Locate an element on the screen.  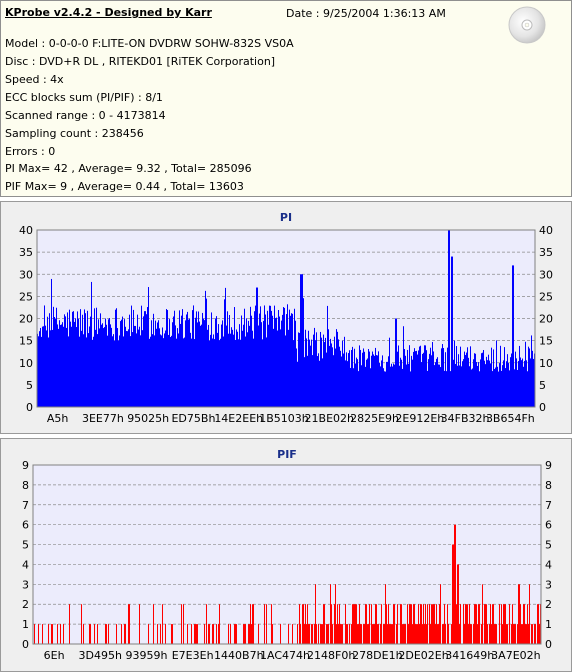
y-tick-label-right: 20 is located at coordinates (546, 319).